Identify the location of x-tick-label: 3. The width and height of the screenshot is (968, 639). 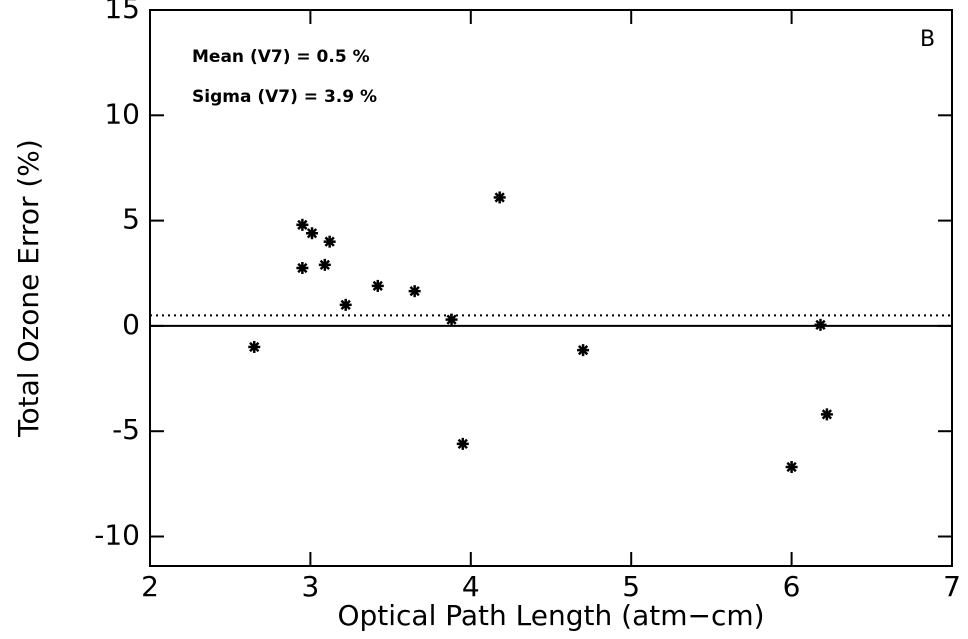
(310, 586).